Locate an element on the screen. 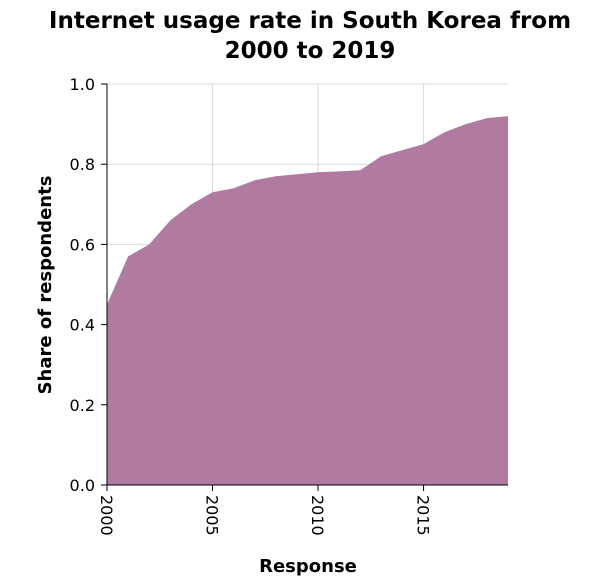  x-tick-label-1: 2005 is located at coordinates (212, 515).